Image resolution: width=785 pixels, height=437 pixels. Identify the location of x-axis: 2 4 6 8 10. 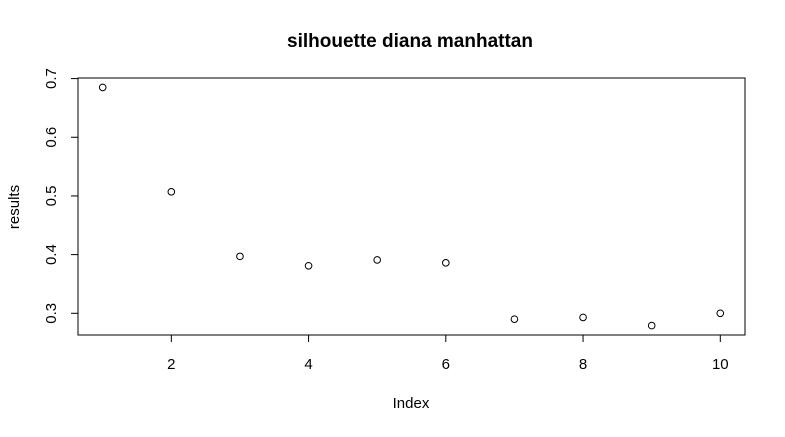
(448, 353).